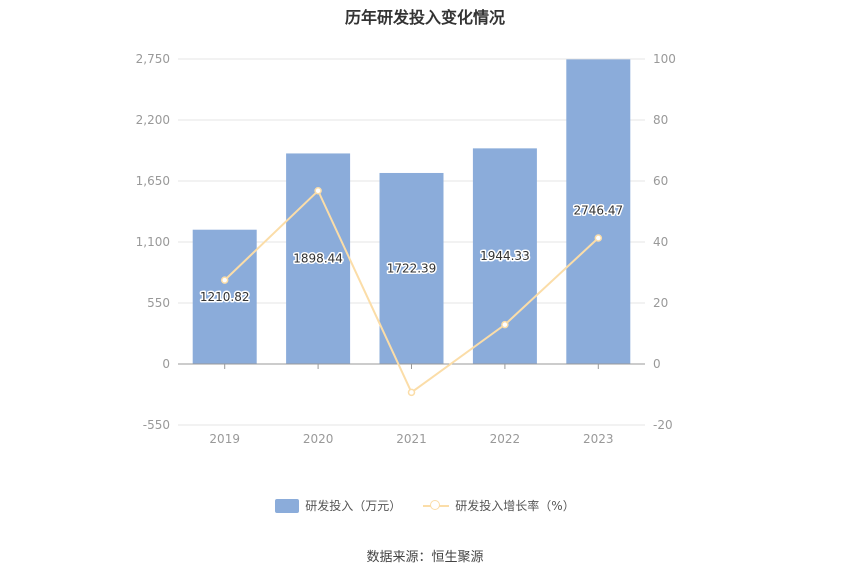 The height and width of the screenshot is (574, 850). I want to click on legend: 研发投入（万元） 研发投入增长率（%）, so click(425, 505).